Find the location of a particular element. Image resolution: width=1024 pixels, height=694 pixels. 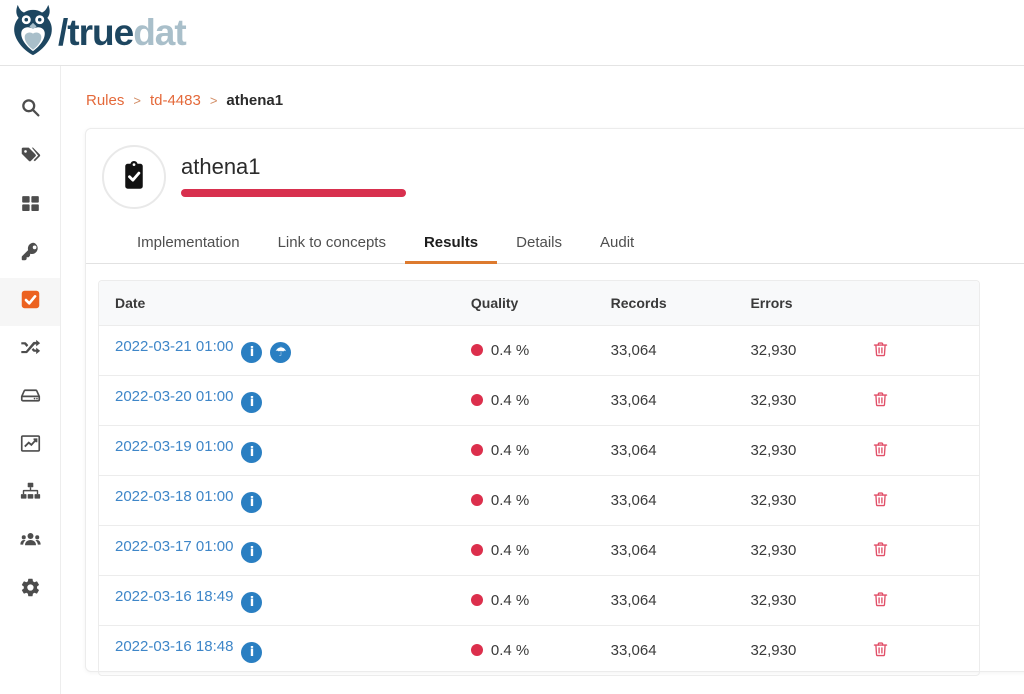

sidebar-item-sources is located at coordinates (30, 398).